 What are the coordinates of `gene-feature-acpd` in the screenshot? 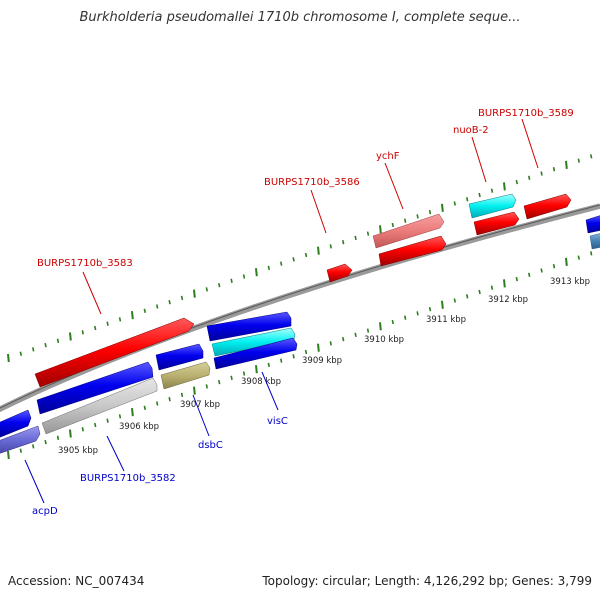 It's located at (20, 439).